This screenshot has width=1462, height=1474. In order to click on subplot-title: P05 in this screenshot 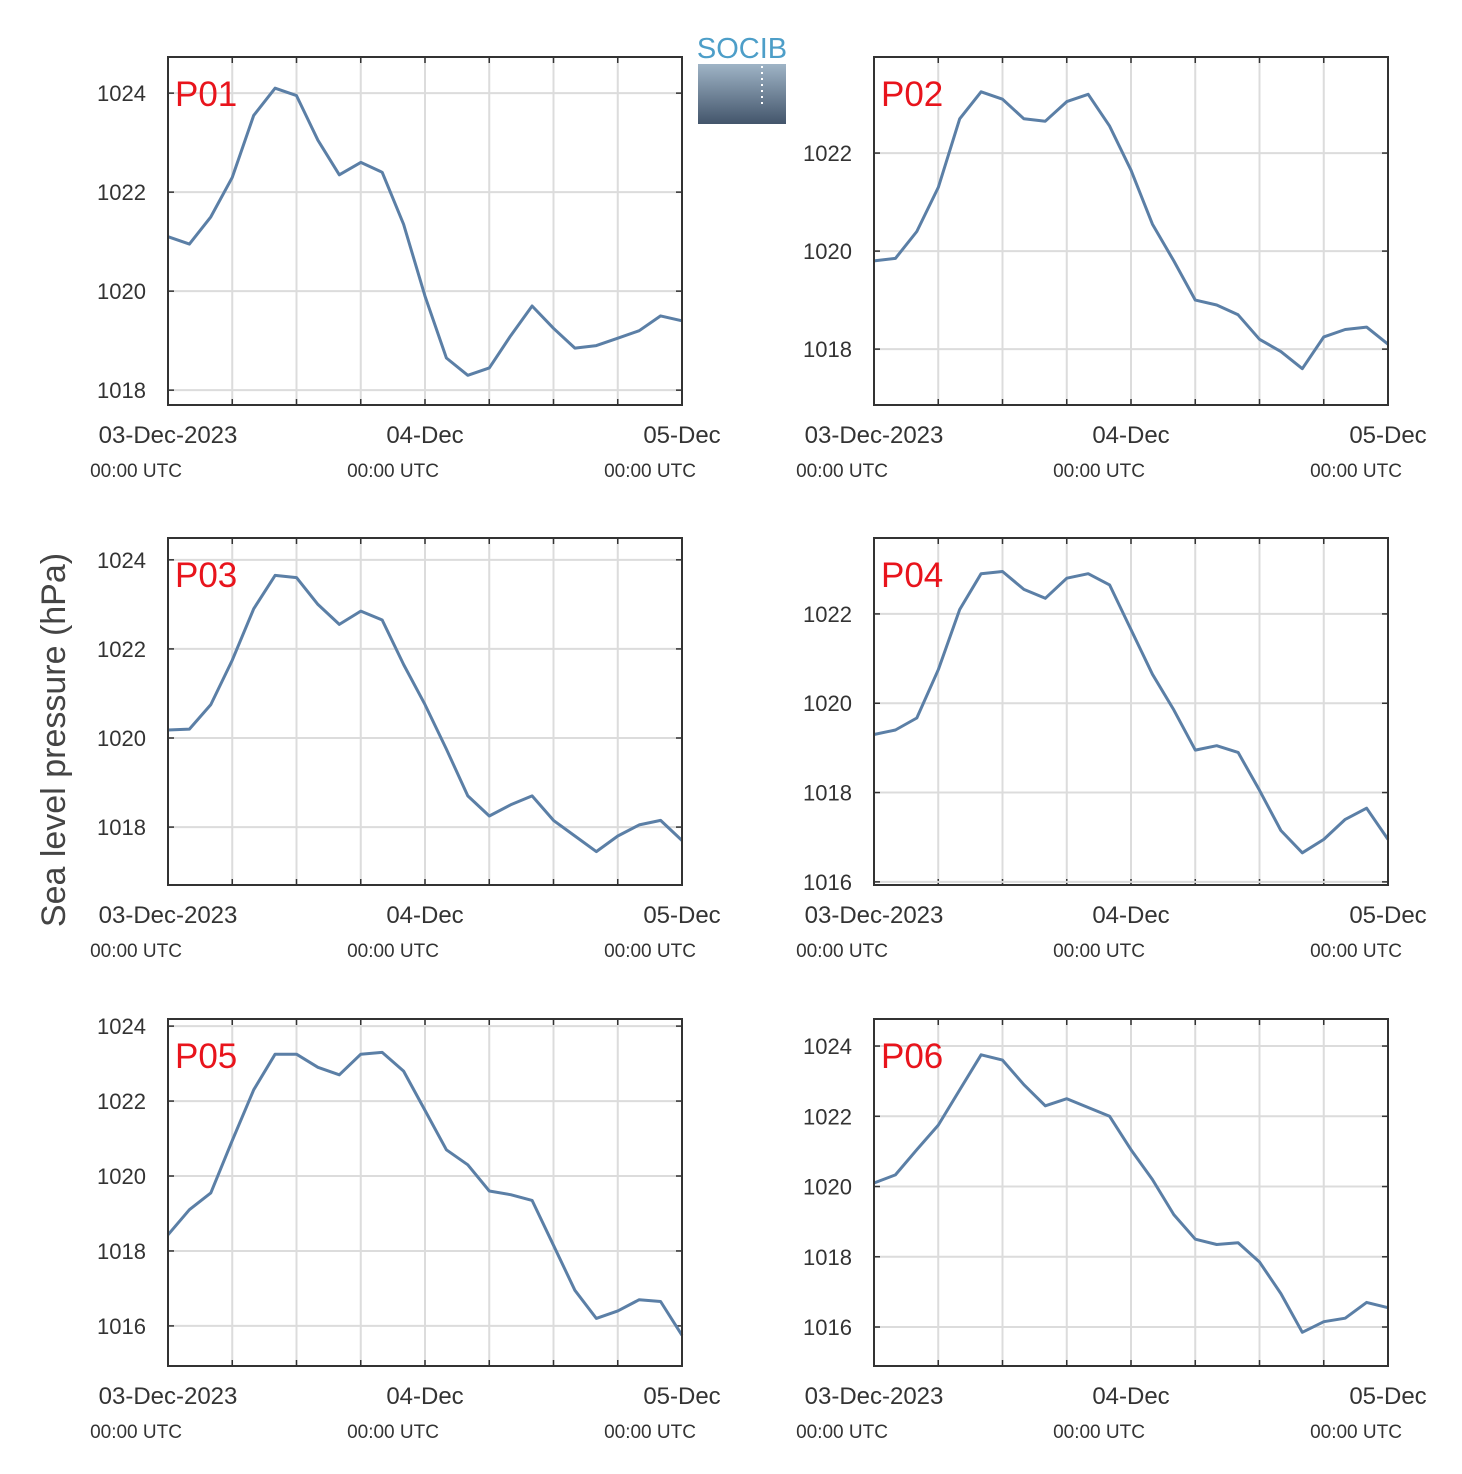, I will do `click(206, 1056)`.